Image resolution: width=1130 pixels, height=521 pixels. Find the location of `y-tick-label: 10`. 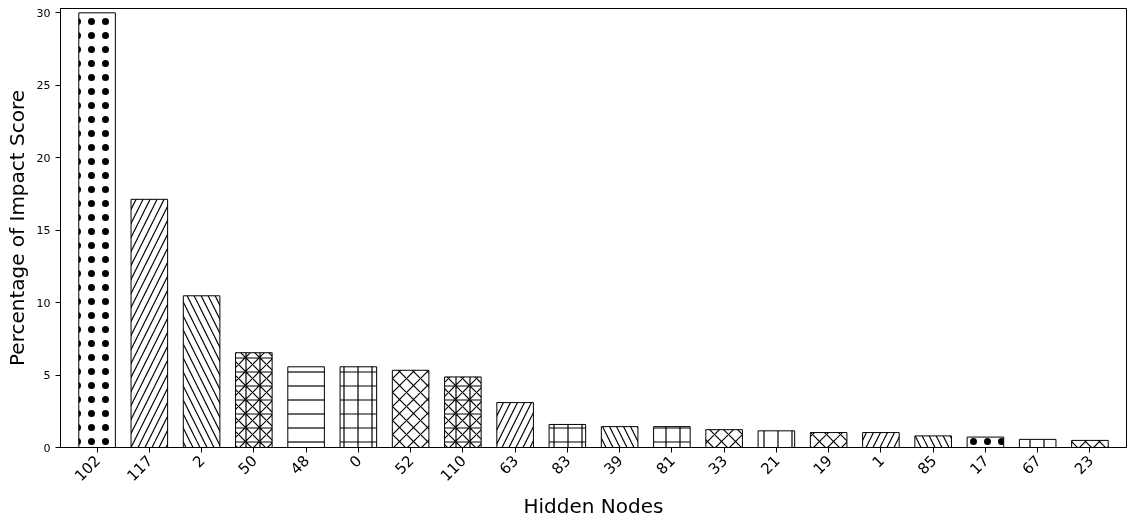

y-tick-label: 10 is located at coordinates (43, 303).